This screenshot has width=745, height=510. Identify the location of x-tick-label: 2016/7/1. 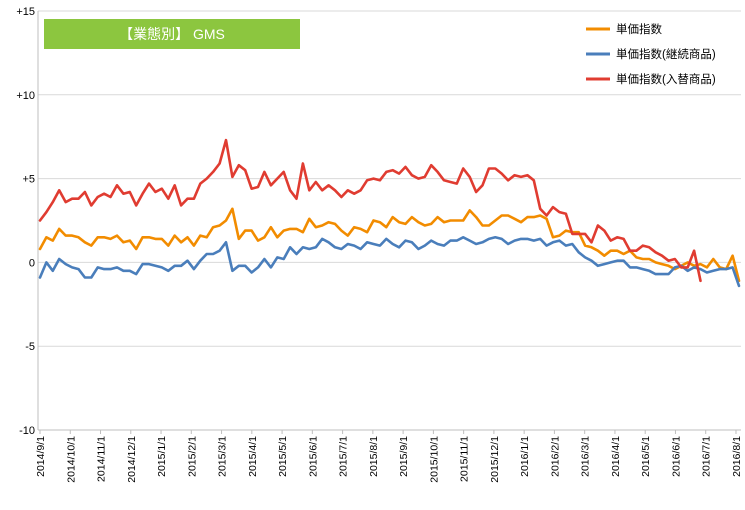
(707, 456).